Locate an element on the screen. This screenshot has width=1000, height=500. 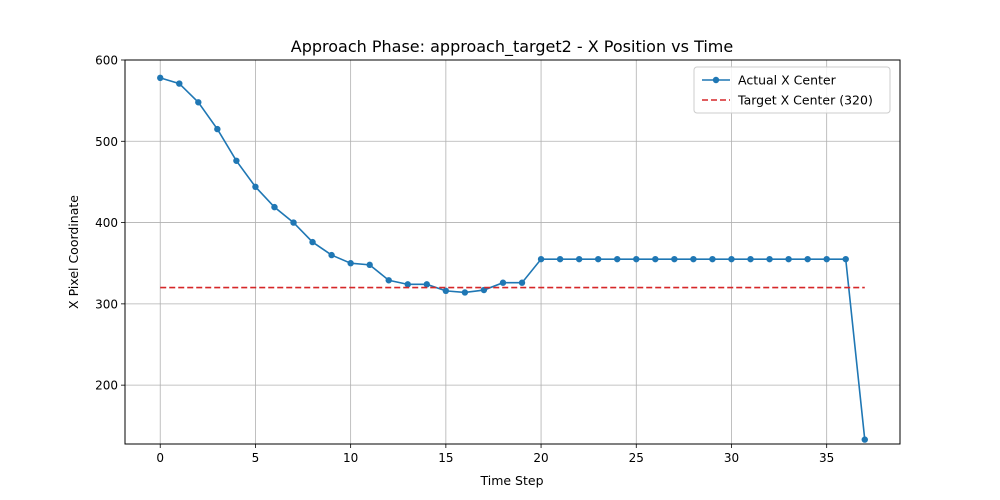
x-tick-label: 25 is located at coordinates (636, 458).